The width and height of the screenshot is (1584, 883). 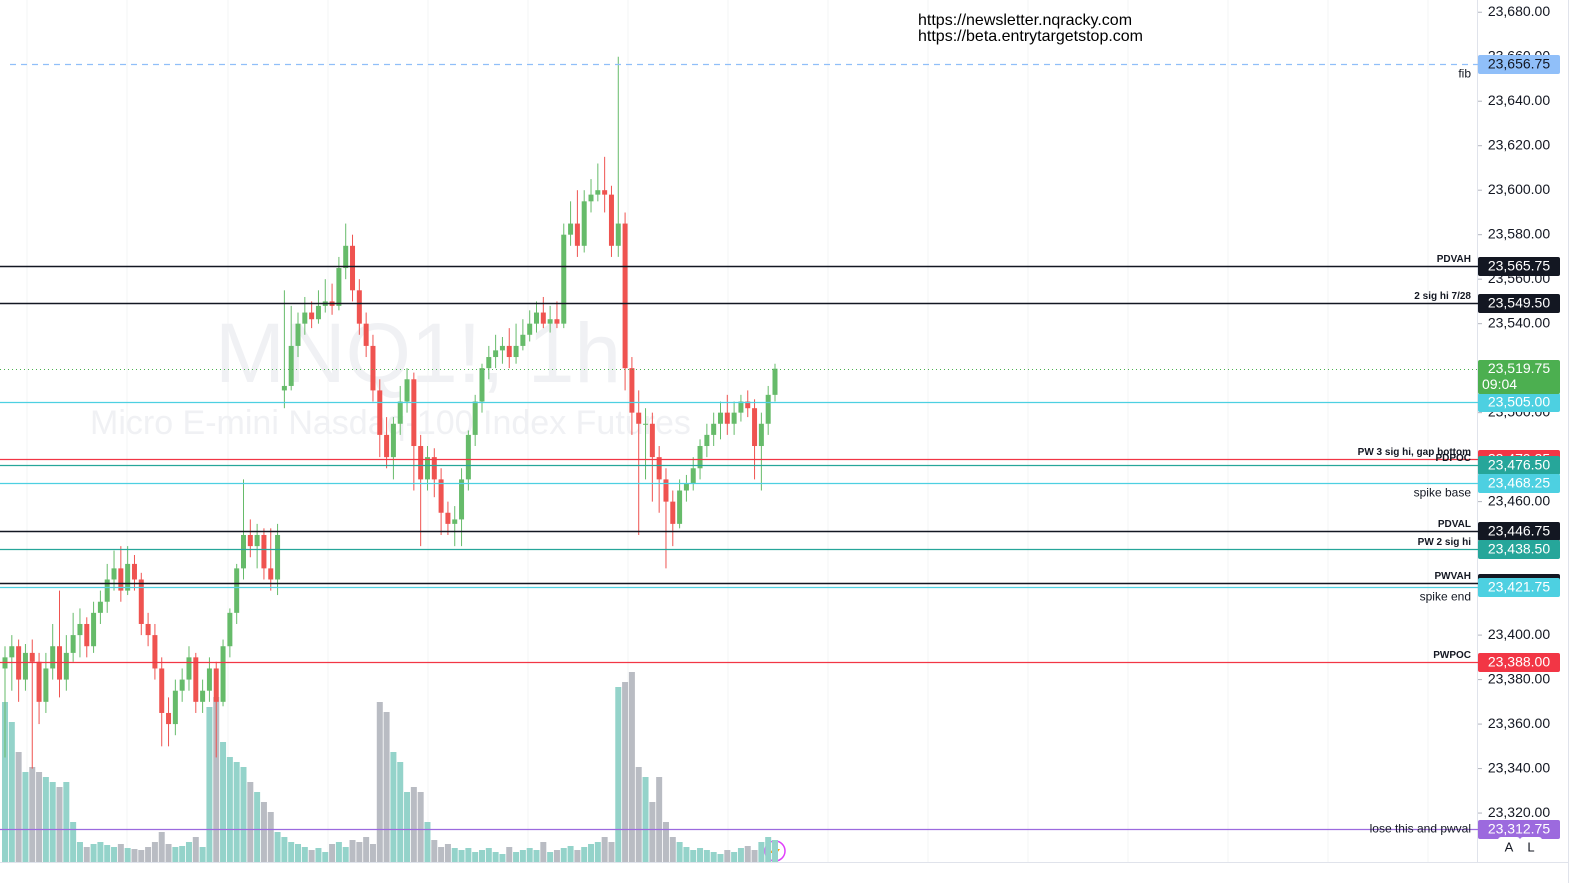 What do you see at coordinates (1519, 322) in the screenshot?
I see `y-tick-label: 23,540.00` at bounding box center [1519, 322].